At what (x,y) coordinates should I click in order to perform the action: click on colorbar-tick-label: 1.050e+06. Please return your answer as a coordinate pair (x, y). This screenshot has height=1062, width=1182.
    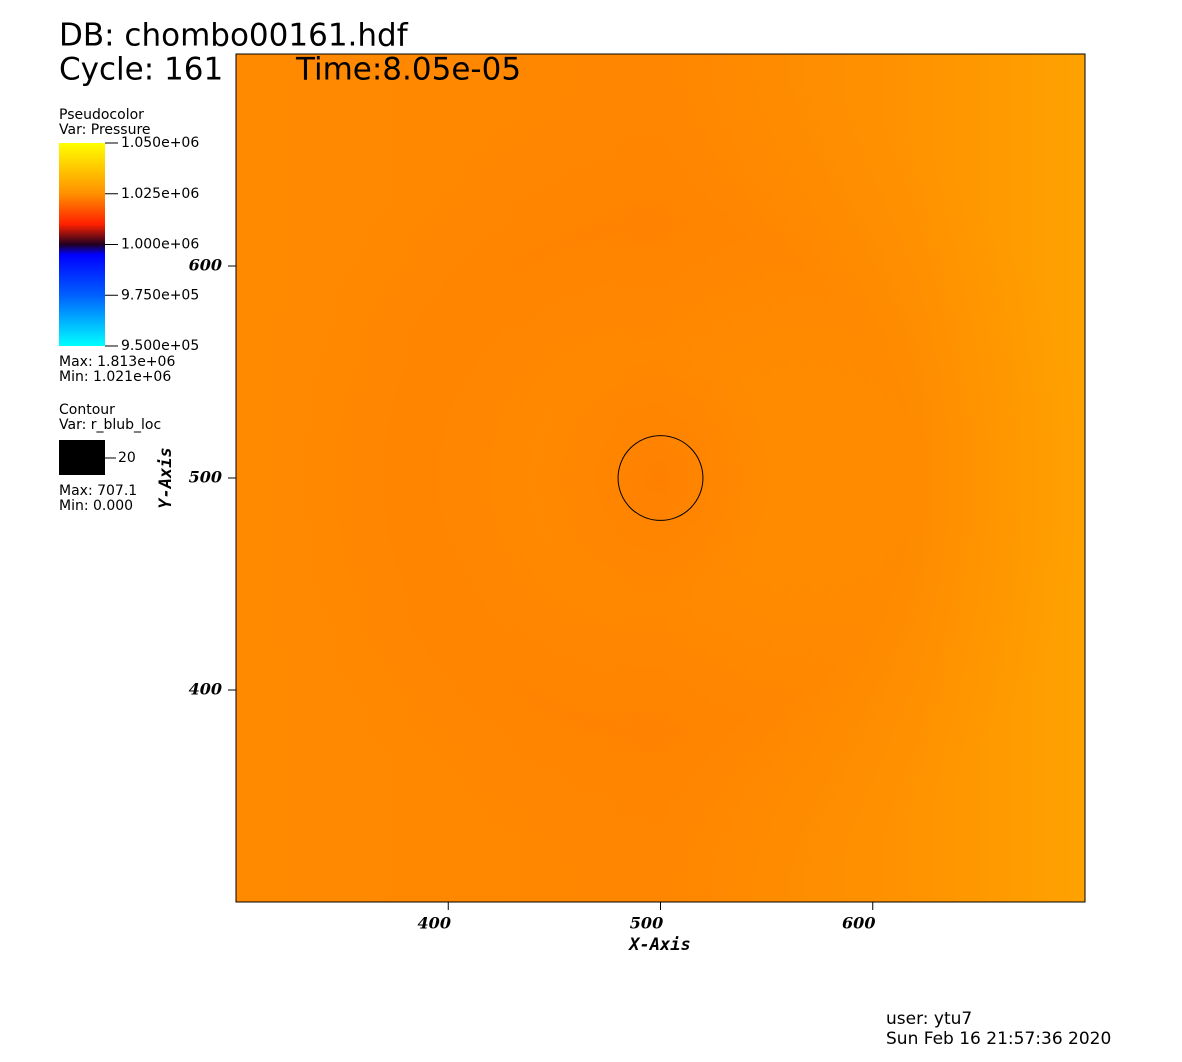
    Looking at the image, I should click on (160, 143).